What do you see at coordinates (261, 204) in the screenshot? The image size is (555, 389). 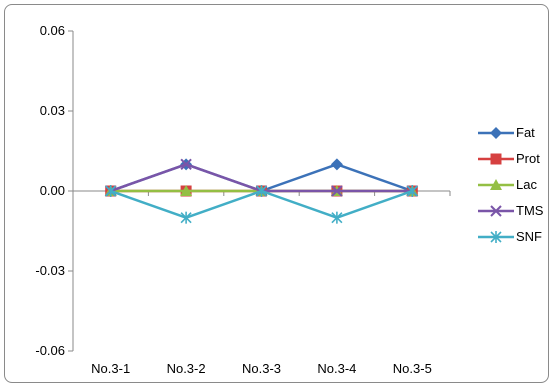 I see `series-snf` at bounding box center [261, 204].